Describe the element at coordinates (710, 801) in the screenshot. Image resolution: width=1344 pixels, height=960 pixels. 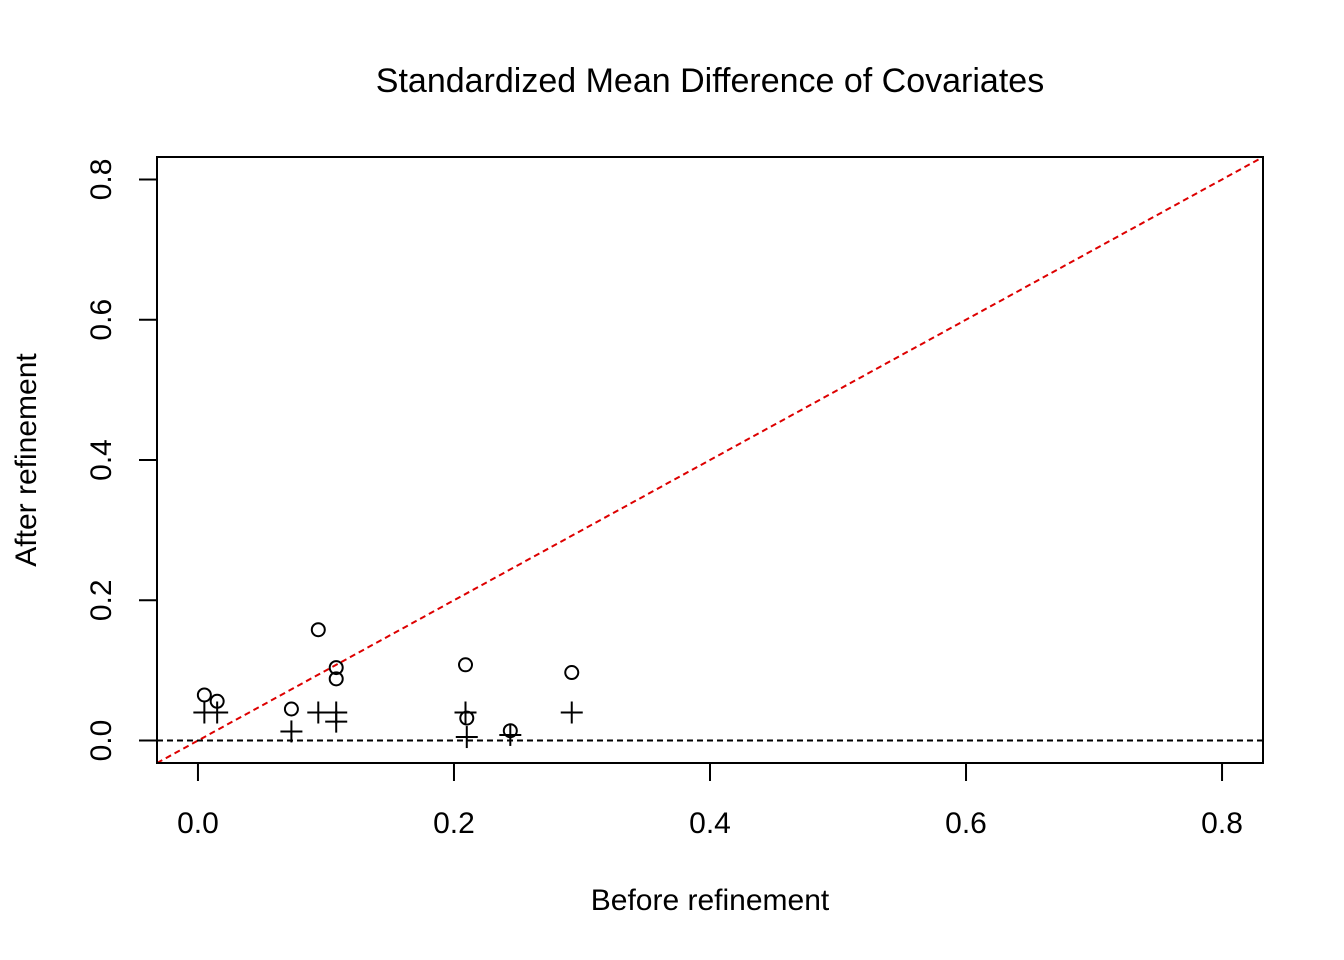
I see `x-axis: 0.0 0.2 0.4 0.6 0.8` at that location.